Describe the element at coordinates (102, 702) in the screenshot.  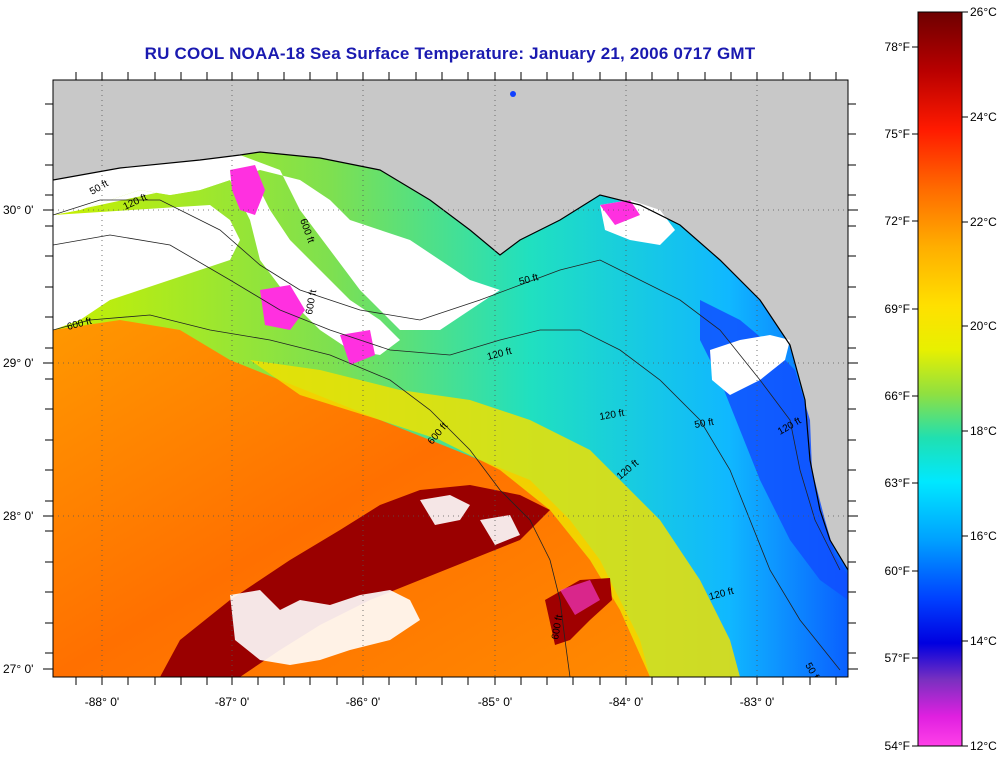
I see `lon-label: -88° 0'` at that location.